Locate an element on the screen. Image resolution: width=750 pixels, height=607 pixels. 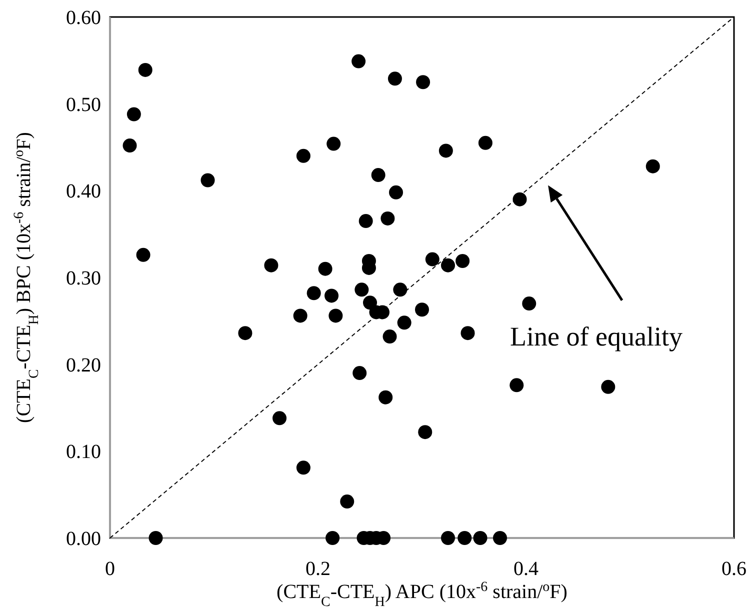
y-tick-label: 0.30 is located at coordinates (83, 279).